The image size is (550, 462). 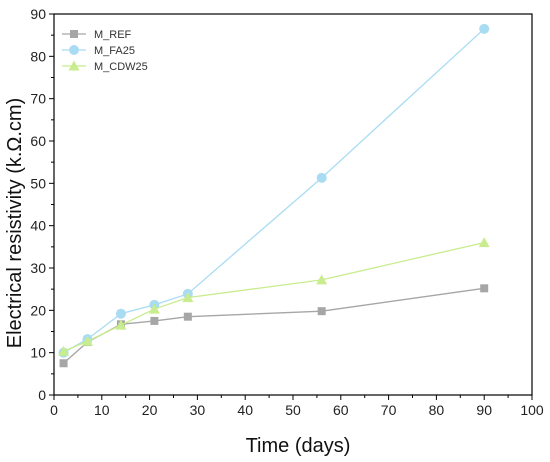 What do you see at coordinates (198, 410) in the screenshot?
I see `x-tick-label: 30` at bounding box center [198, 410].